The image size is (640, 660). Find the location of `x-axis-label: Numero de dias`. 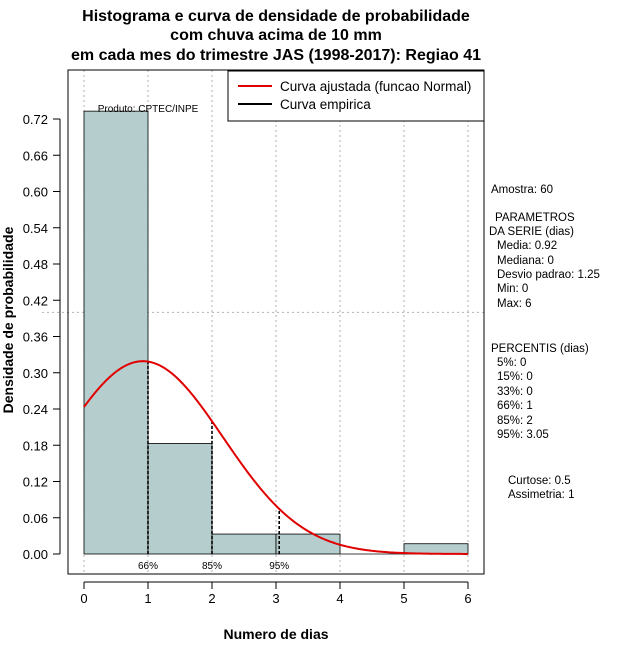

x-axis-label: Numero de dias is located at coordinates (275, 634).